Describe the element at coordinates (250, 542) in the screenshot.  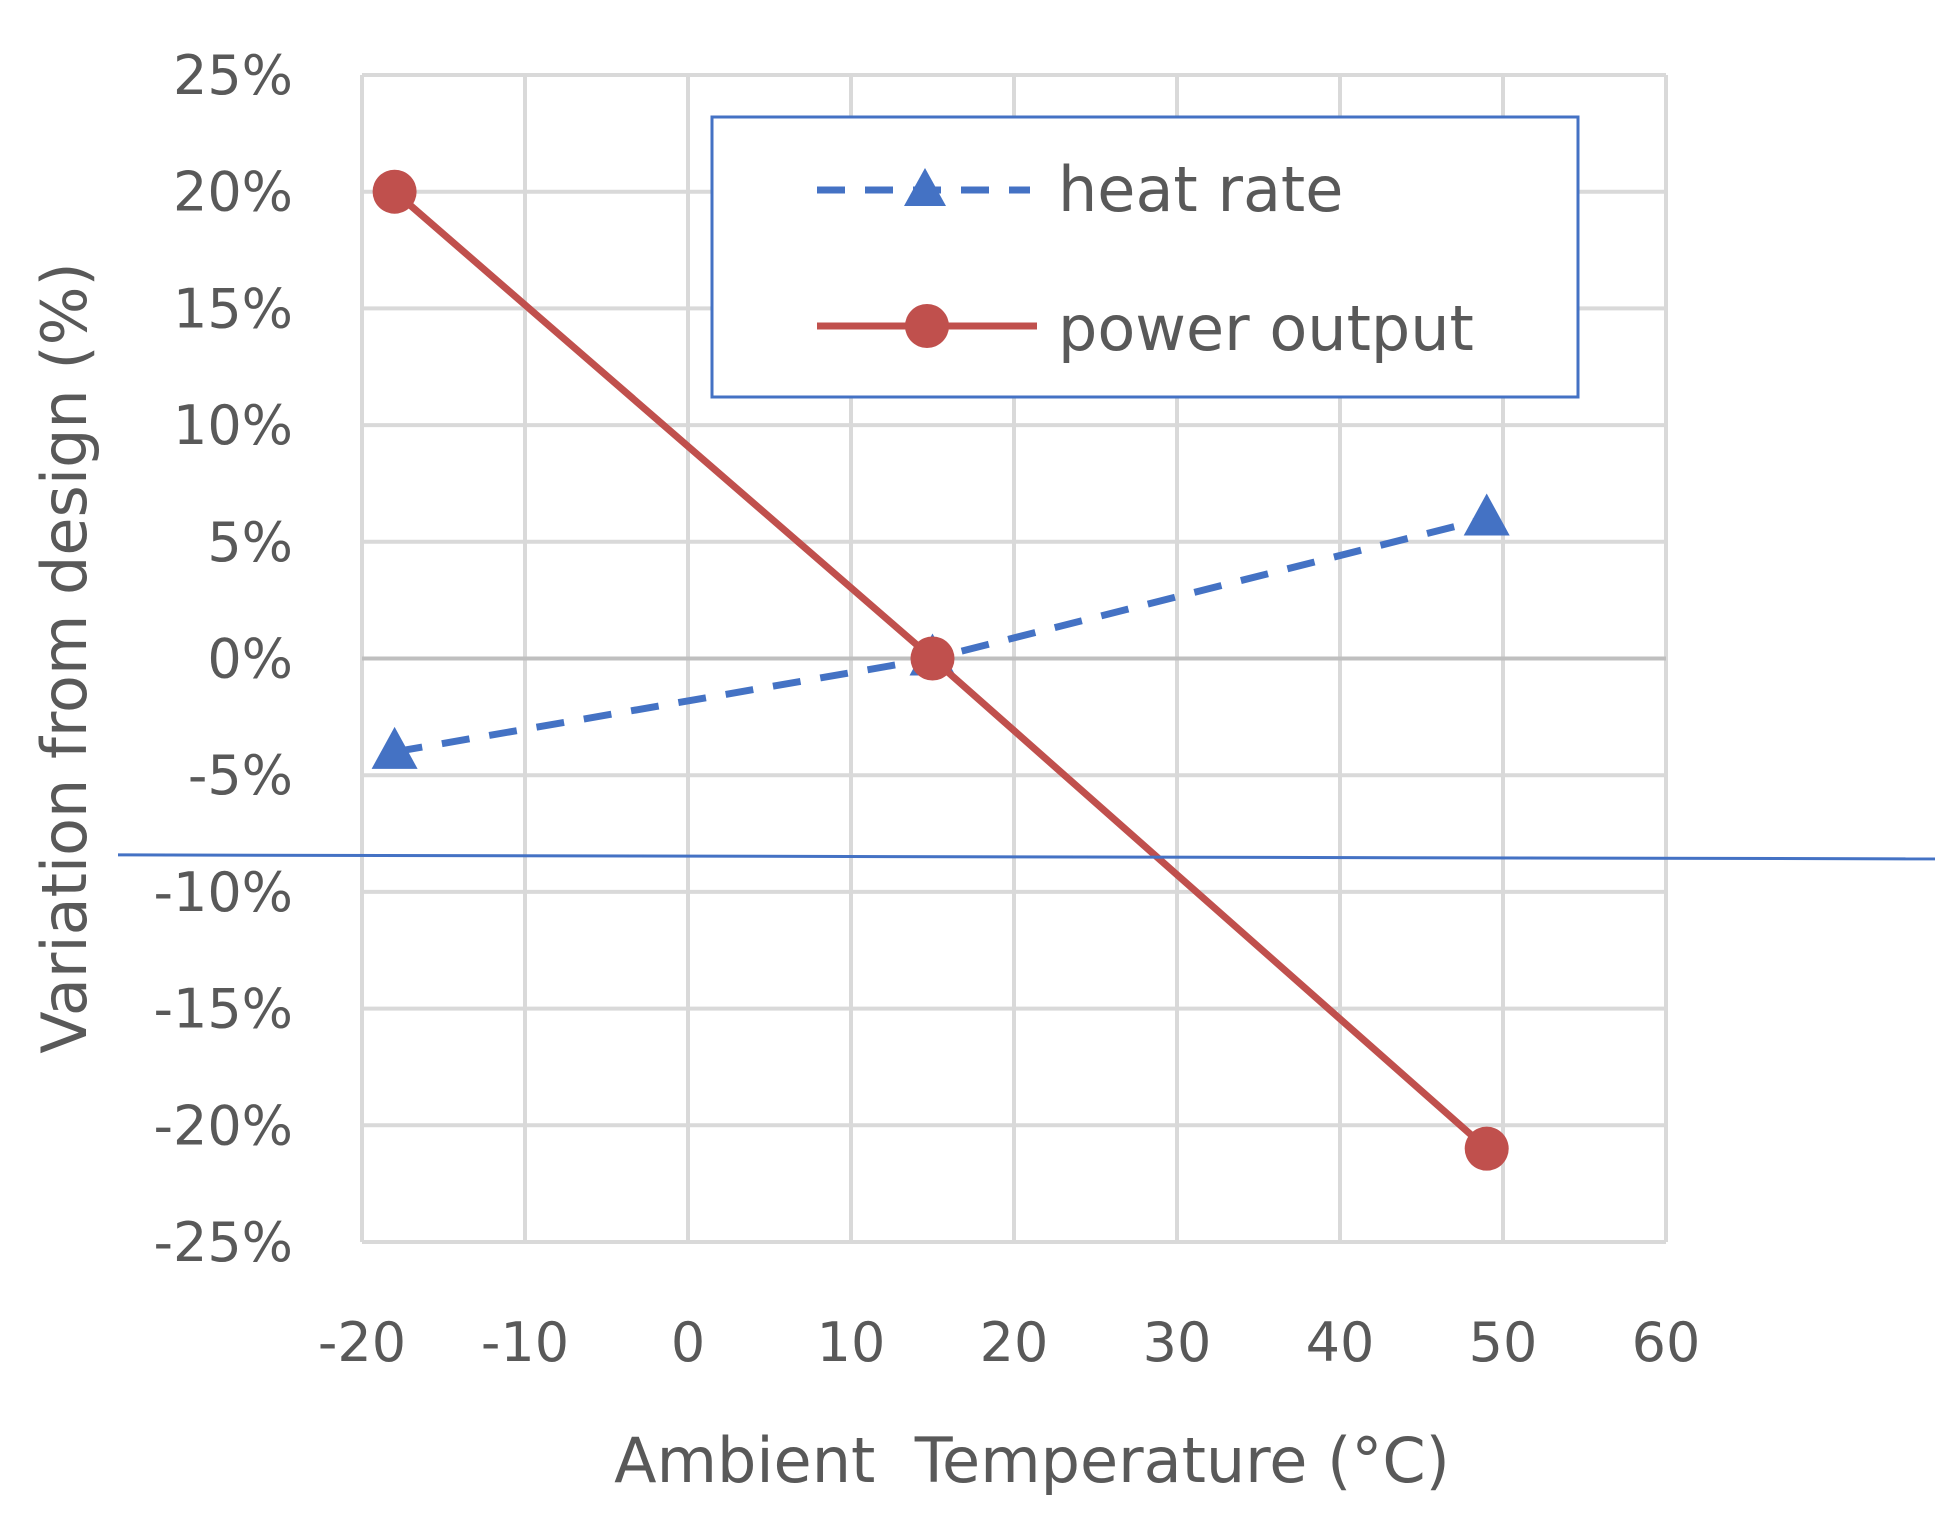
I see `y-tick-label: 5%` at that location.